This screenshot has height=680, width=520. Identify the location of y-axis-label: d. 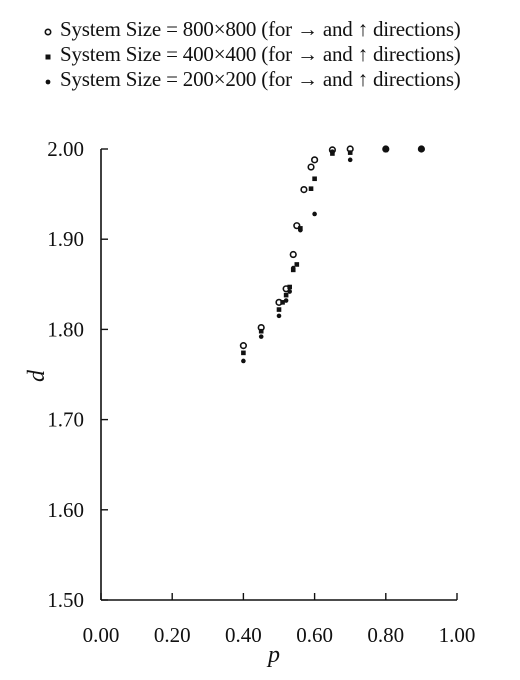
(37, 375).